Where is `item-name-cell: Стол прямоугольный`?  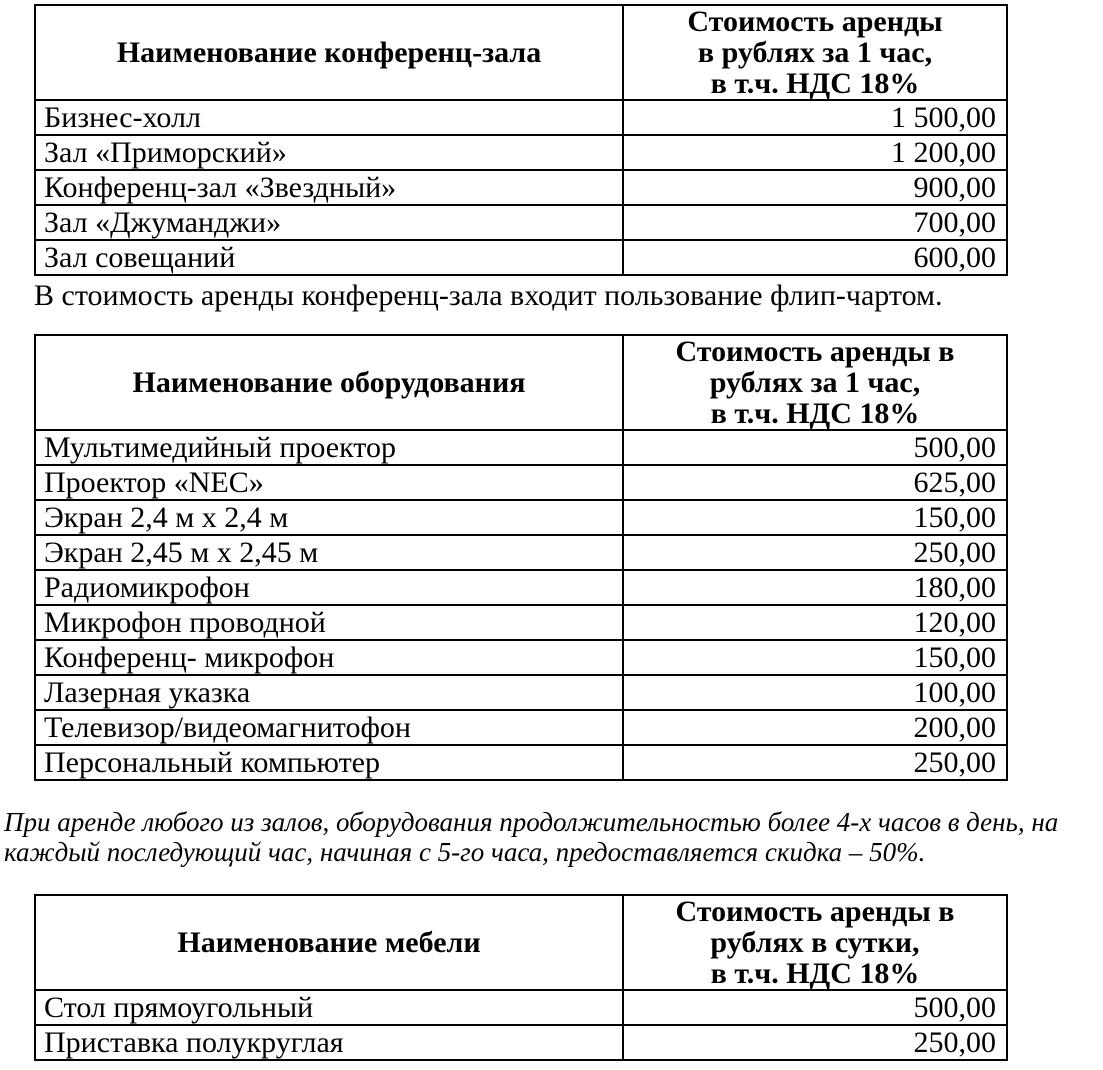
item-name-cell: Стол прямоугольный is located at coordinates (329, 1007).